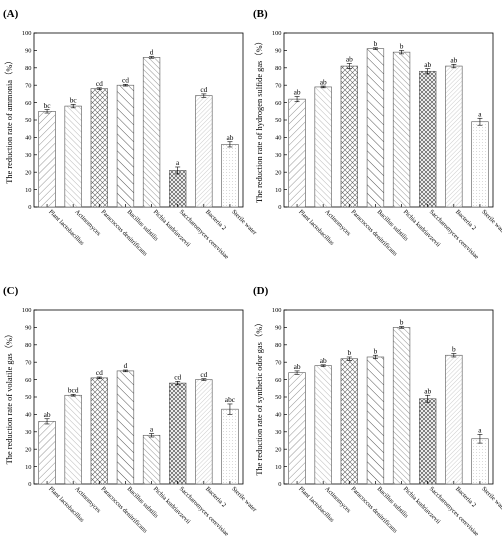 The height and width of the screenshot is (550, 502). Describe the element at coordinates (73, 390) in the screenshot. I see `significance-label: bcd` at that location.